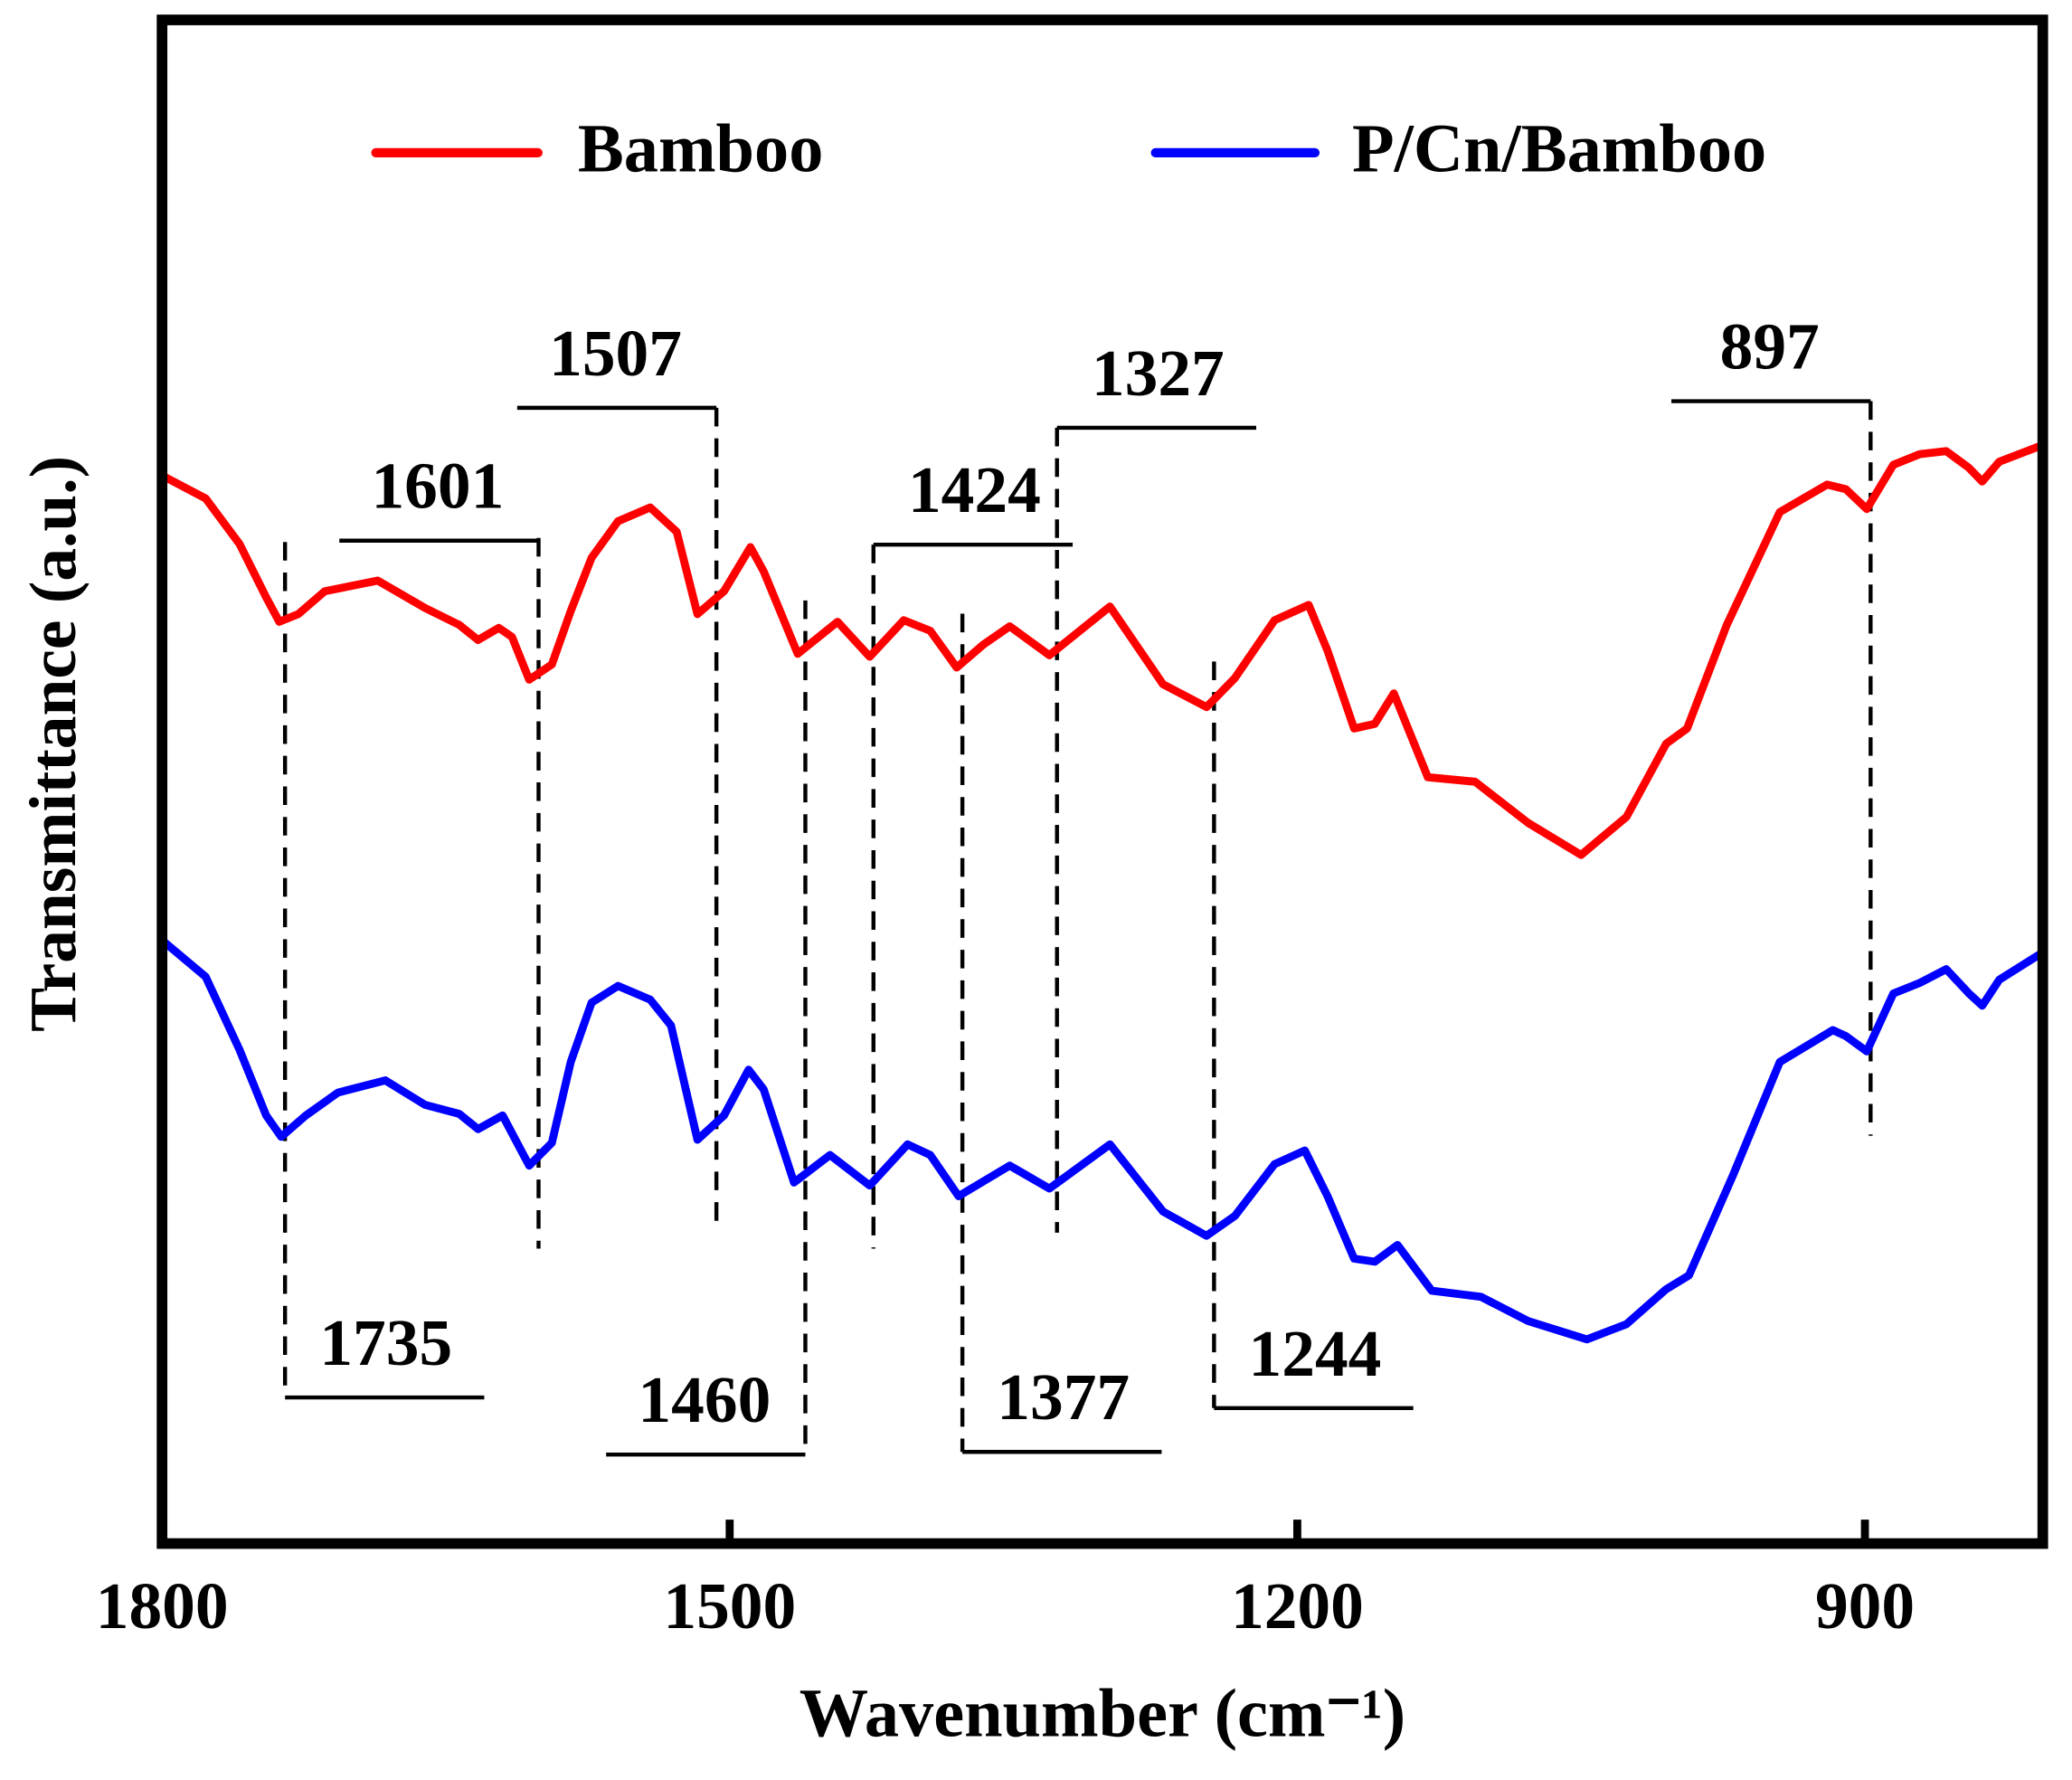 Image resolution: width=2072 pixels, height=1780 pixels. What do you see at coordinates (1865, 1606) in the screenshot?
I see `x-tick-label: 900` at bounding box center [1865, 1606].